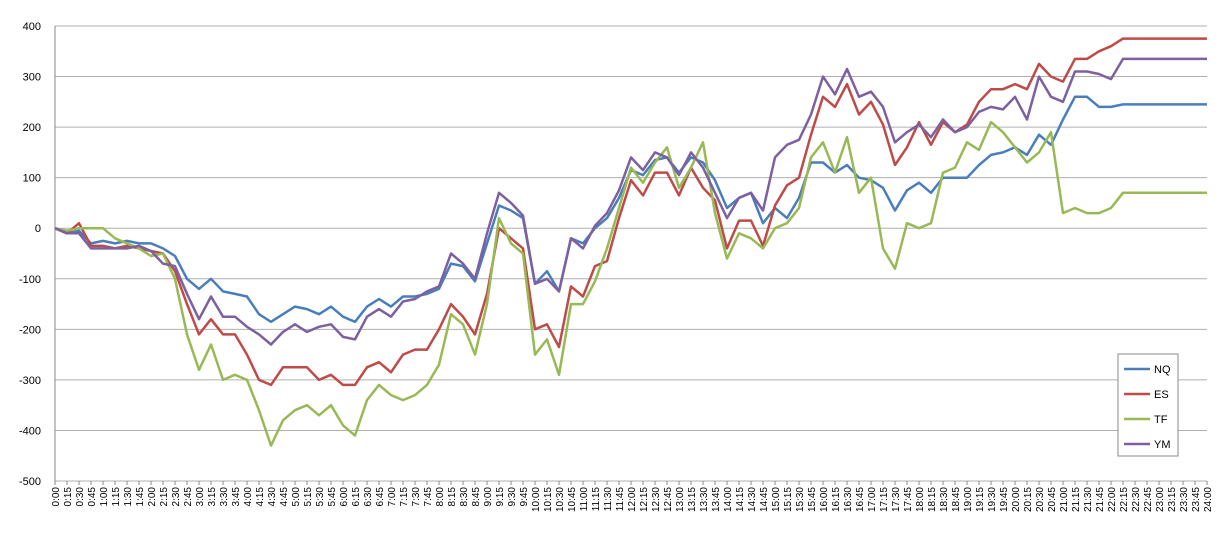 Image resolution: width=1231 pixels, height=545 pixels. What do you see at coordinates (344, 497) in the screenshot?
I see `x-tick-label: 6:00` at bounding box center [344, 497].